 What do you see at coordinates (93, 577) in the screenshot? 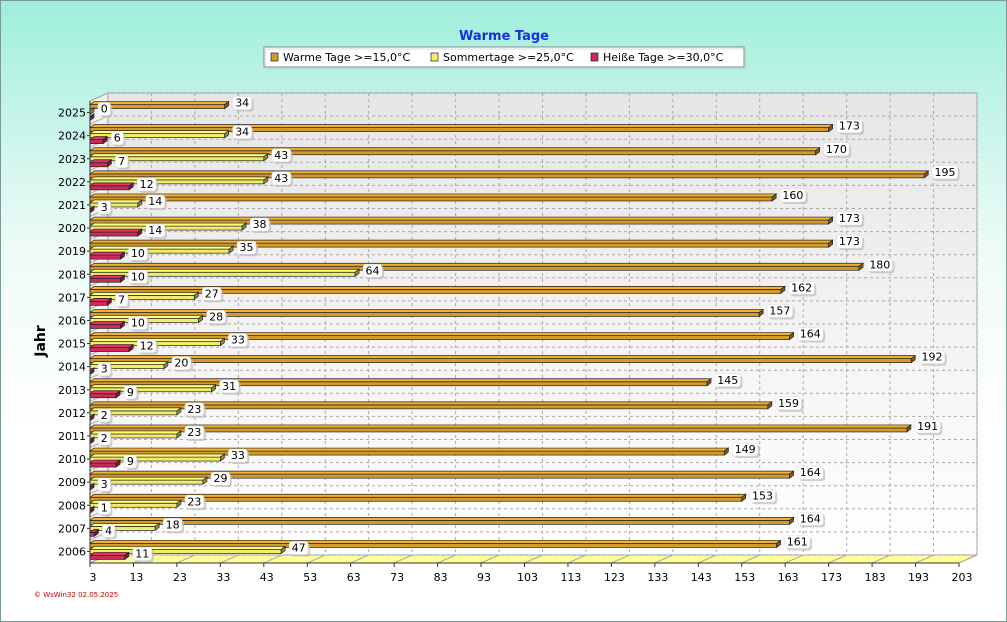
I see `x-tick-label: 3` at bounding box center [93, 577].